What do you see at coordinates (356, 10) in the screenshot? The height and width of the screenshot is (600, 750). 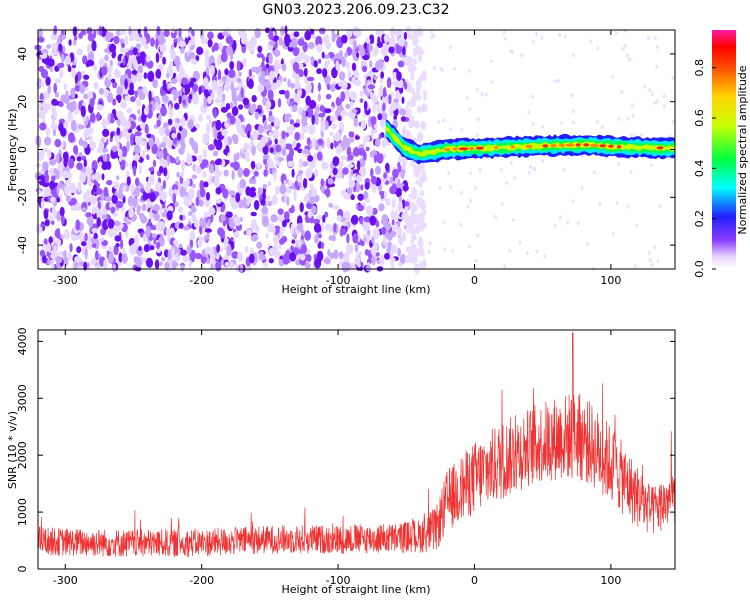 I see `chart-title: GN03.2023.206.09.23.C32` at bounding box center [356, 10].